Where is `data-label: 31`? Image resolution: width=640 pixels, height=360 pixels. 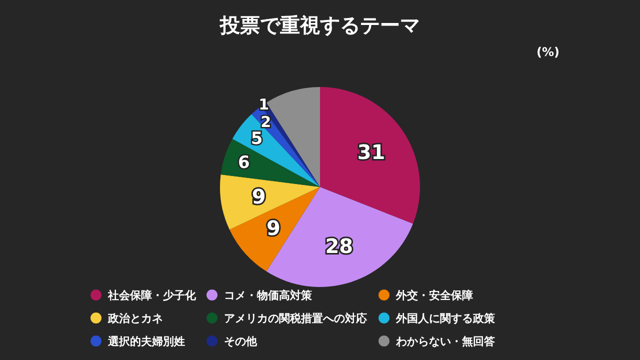
data-label: 31 is located at coordinates (371, 152).